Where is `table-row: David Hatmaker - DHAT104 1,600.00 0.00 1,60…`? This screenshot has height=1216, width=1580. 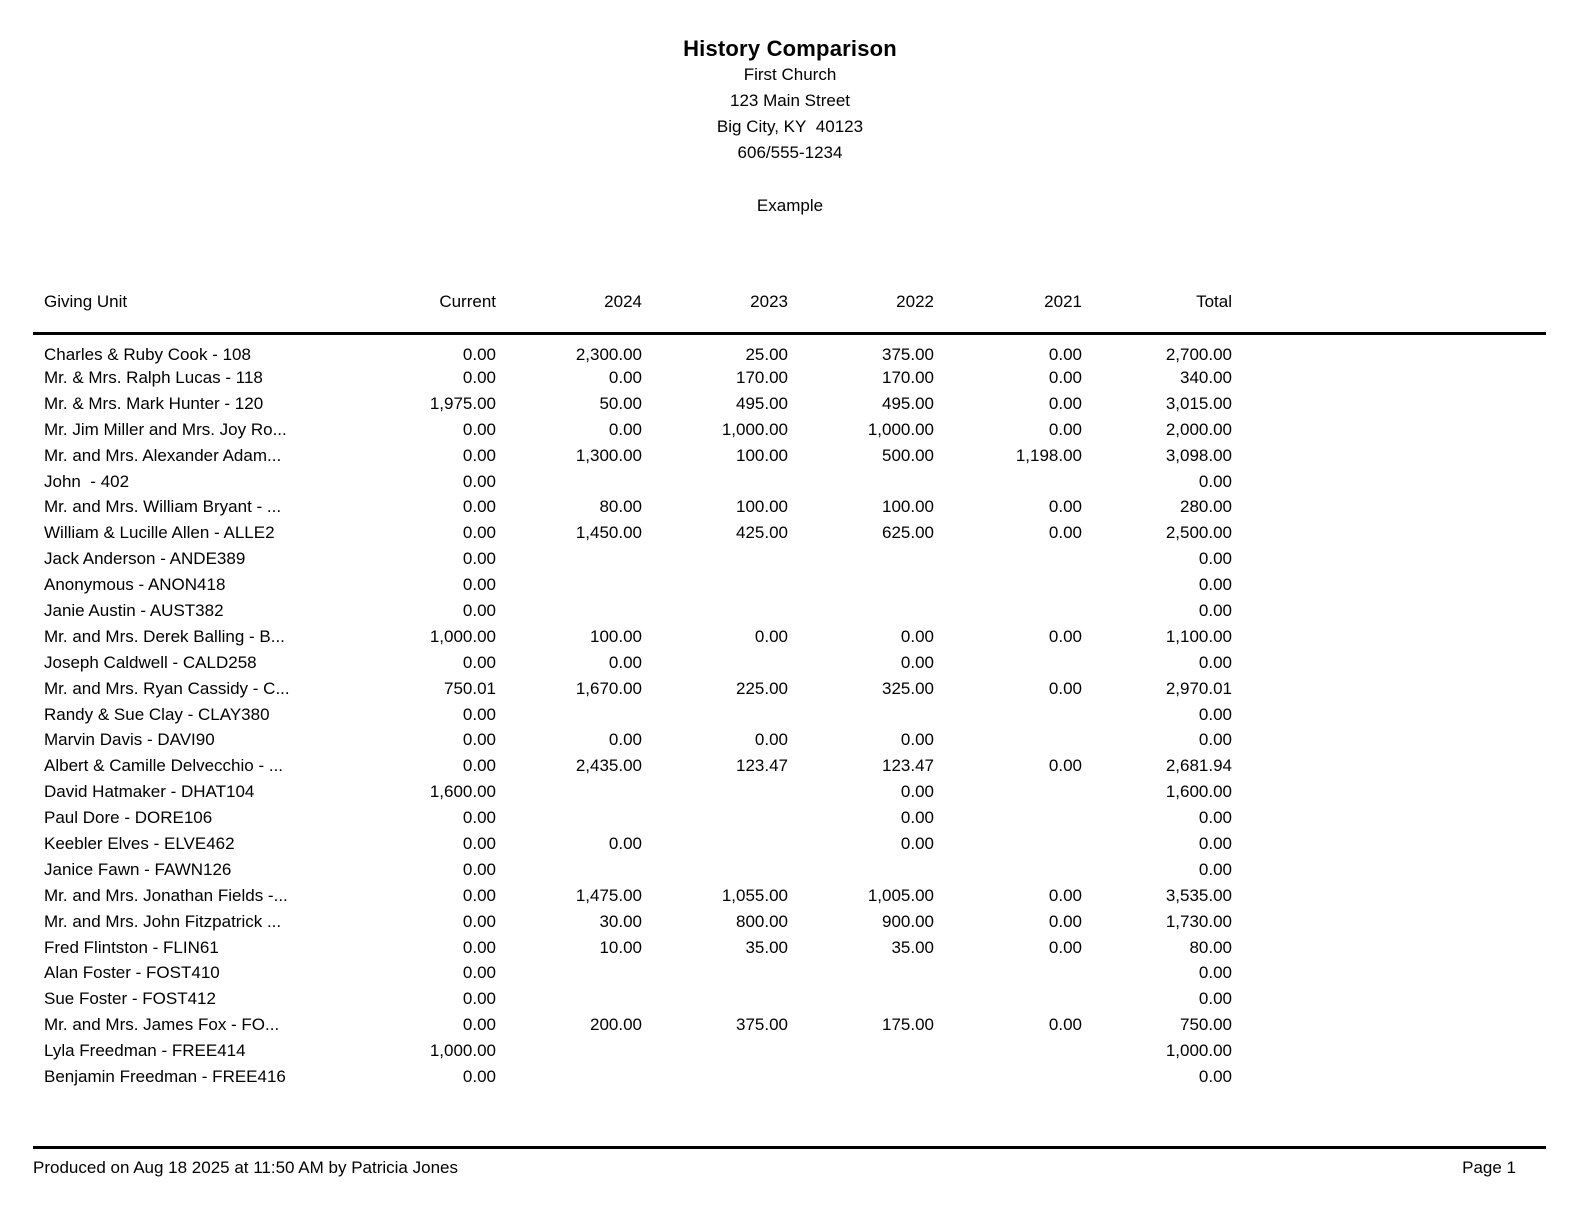
table-row: David Hatmaker - DHAT104 1,600.00 0.00 1,60… is located at coordinates (789, 792).